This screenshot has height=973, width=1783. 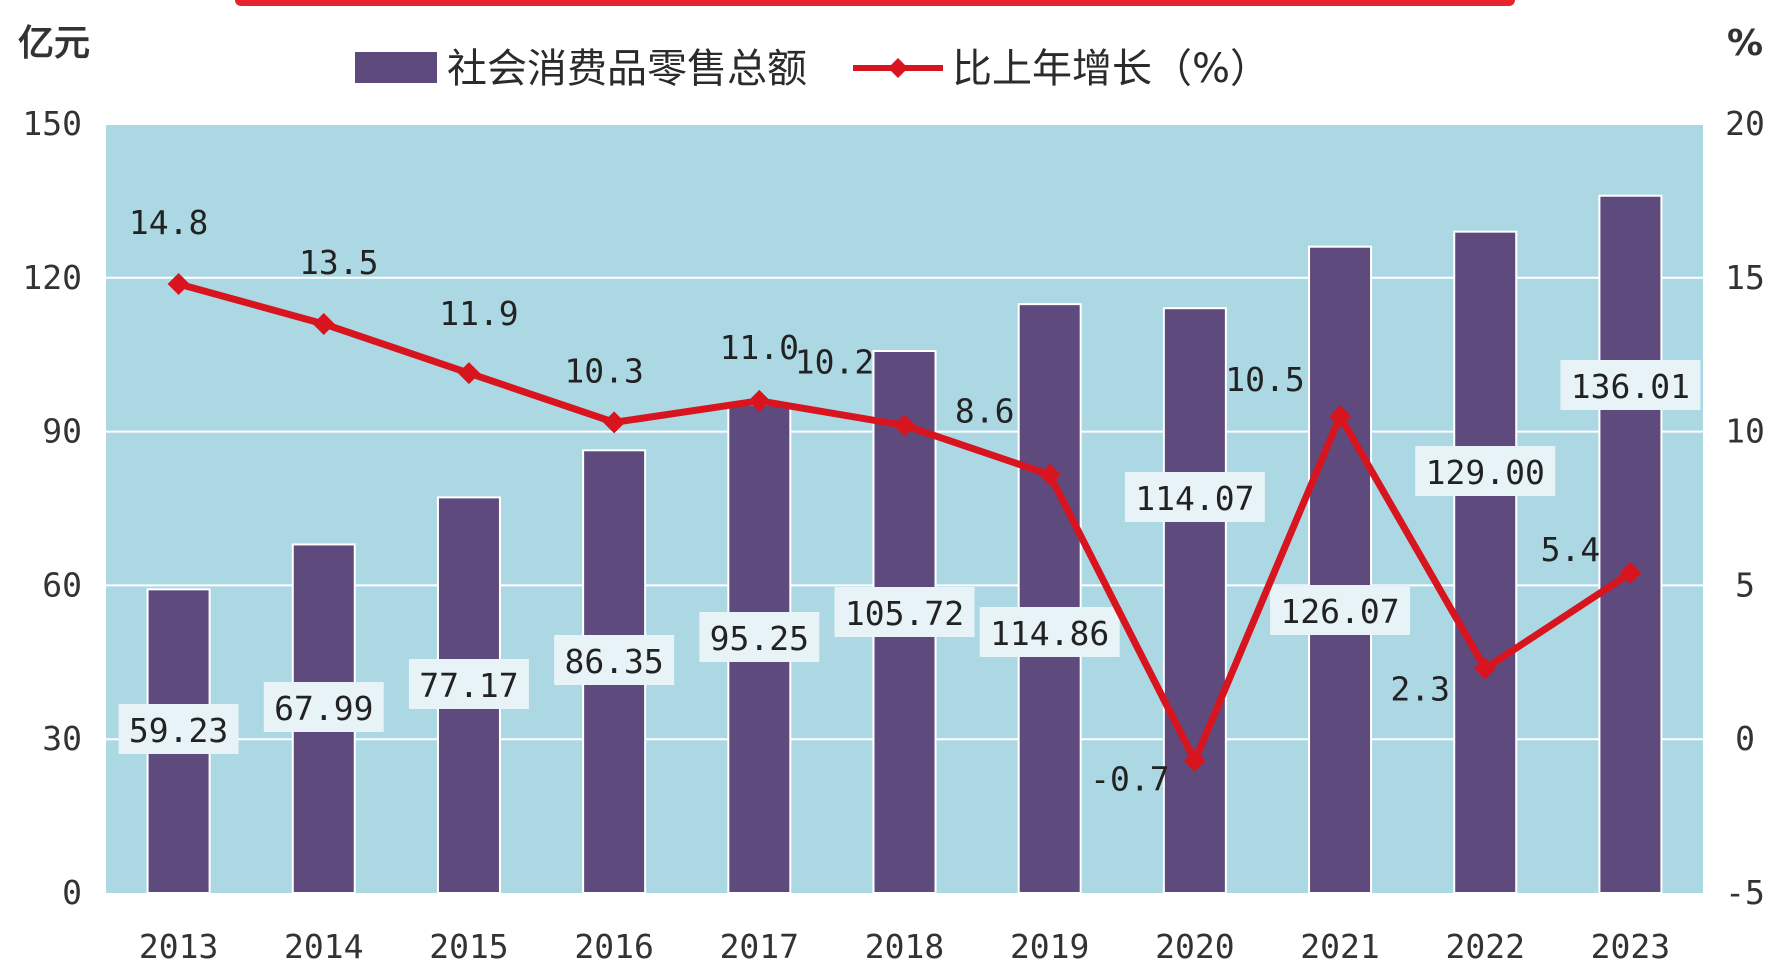 What do you see at coordinates (1111, 69) in the screenshot?
I see `legend-line-label: 比上年增长（%）` at bounding box center [1111, 69].